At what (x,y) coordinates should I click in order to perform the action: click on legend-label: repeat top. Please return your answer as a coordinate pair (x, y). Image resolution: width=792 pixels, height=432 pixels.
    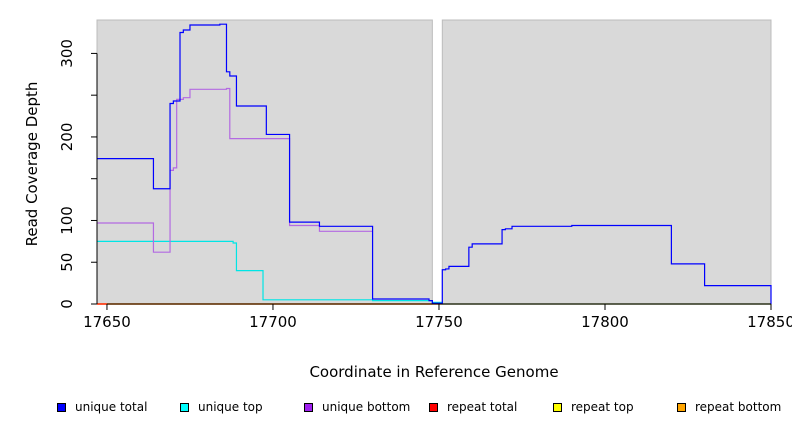
    Looking at the image, I should click on (602, 407).